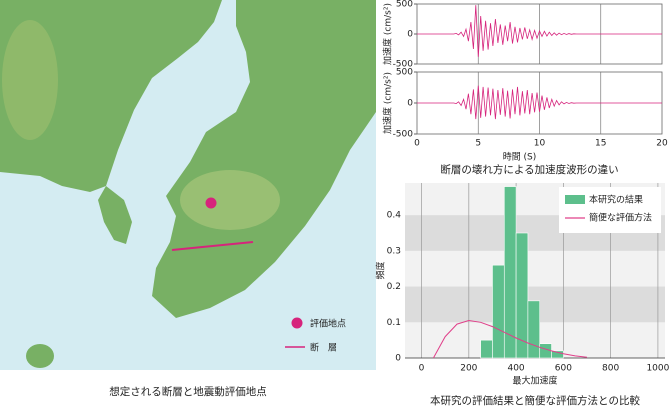 The image size is (670, 409). Describe the element at coordinates (575, 199) in the screenshot. I see `legend-swatch` at that location.